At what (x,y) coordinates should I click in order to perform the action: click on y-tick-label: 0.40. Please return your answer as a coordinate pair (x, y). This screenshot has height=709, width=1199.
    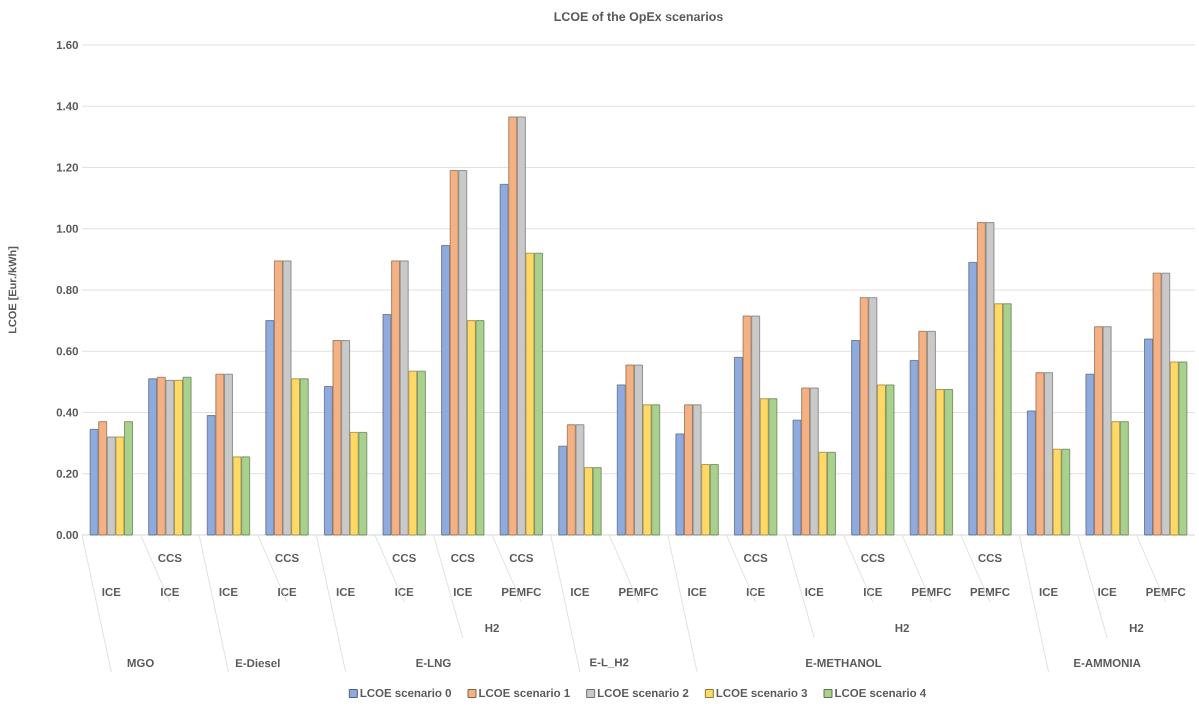
    Looking at the image, I should click on (67, 412).